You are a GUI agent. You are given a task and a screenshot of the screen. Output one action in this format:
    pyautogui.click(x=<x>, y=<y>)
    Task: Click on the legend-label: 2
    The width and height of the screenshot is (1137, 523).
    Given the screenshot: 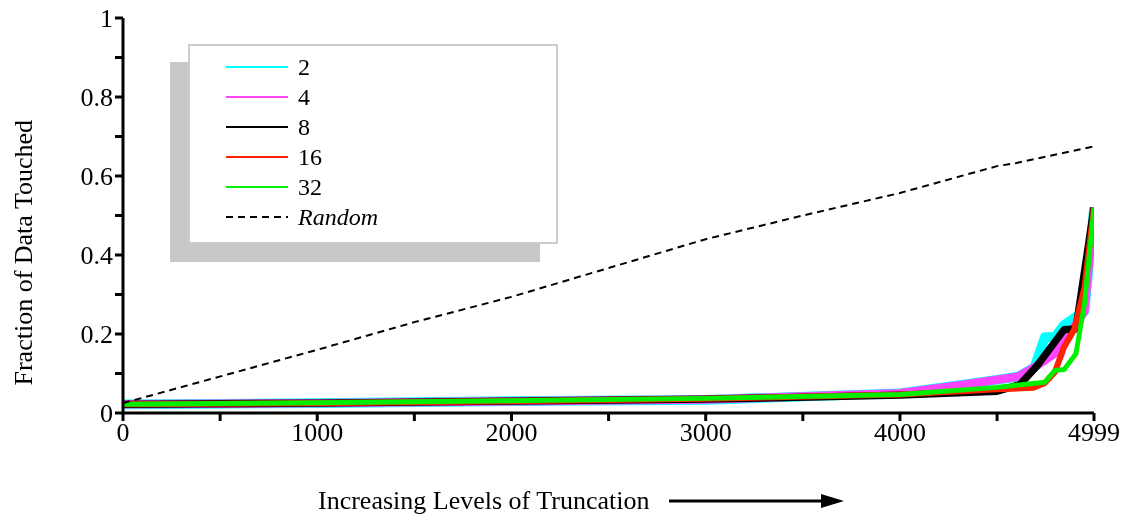 What is the action you would take?
    pyautogui.click(x=304, y=67)
    